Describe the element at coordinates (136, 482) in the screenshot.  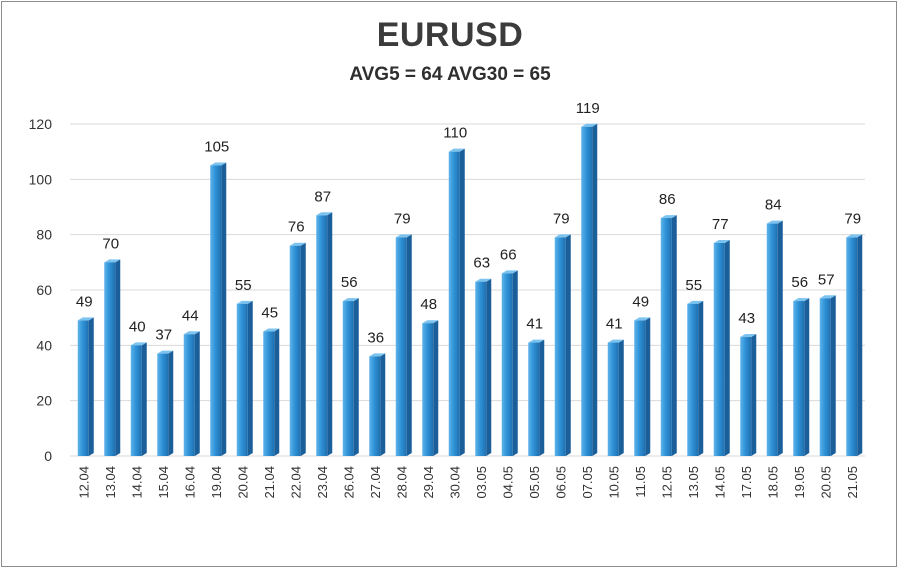
I see `x-tick-label: 14.04` at that location.